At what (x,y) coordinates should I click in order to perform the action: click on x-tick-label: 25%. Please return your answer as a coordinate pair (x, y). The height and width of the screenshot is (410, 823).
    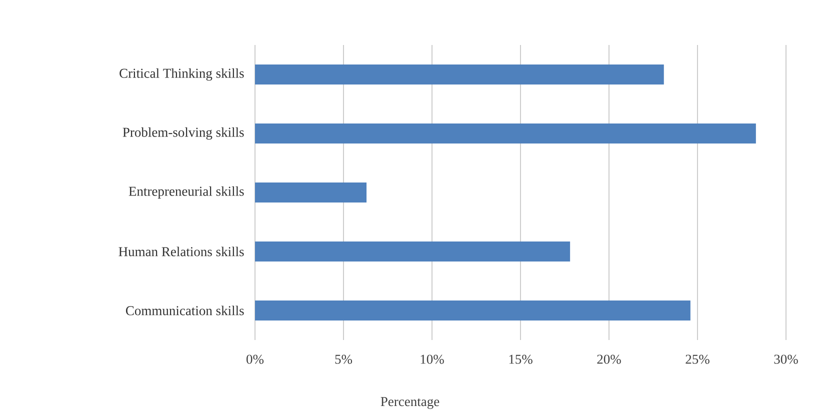
    Looking at the image, I should click on (698, 359).